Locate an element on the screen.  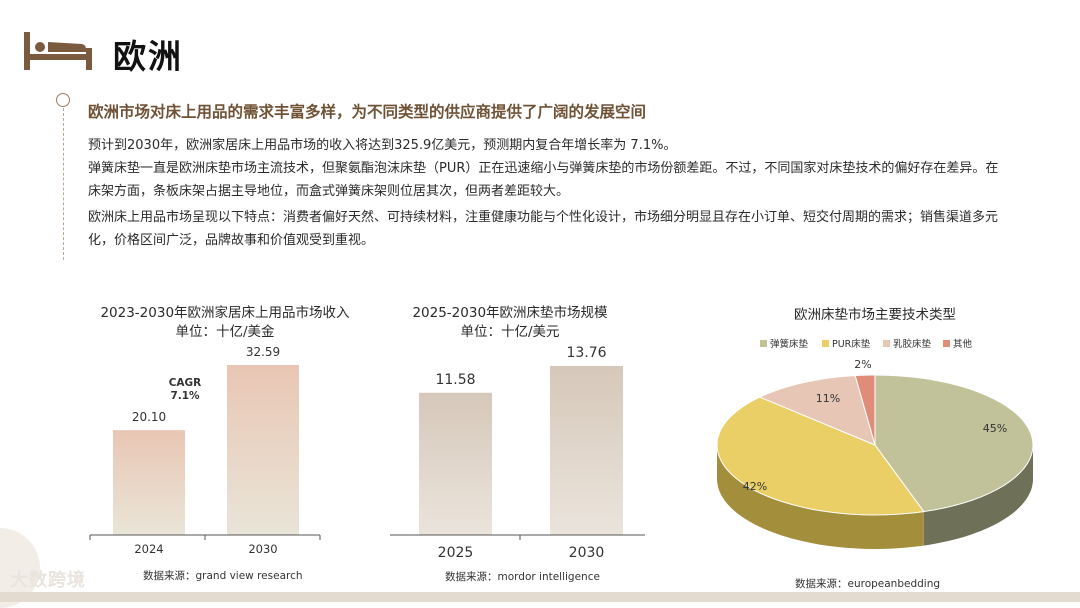
cagr-label: CAGR is located at coordinates (185, 383).